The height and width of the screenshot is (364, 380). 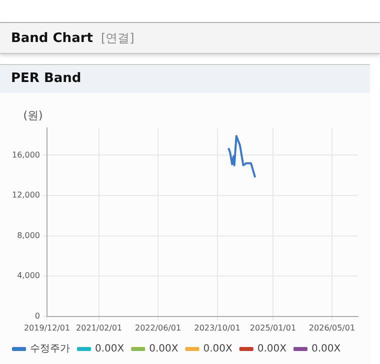 What do you see at coordinates (28, 275) in the screenshot?
I see `y-tick-label: 4,000` at bounding box center [28, 275].